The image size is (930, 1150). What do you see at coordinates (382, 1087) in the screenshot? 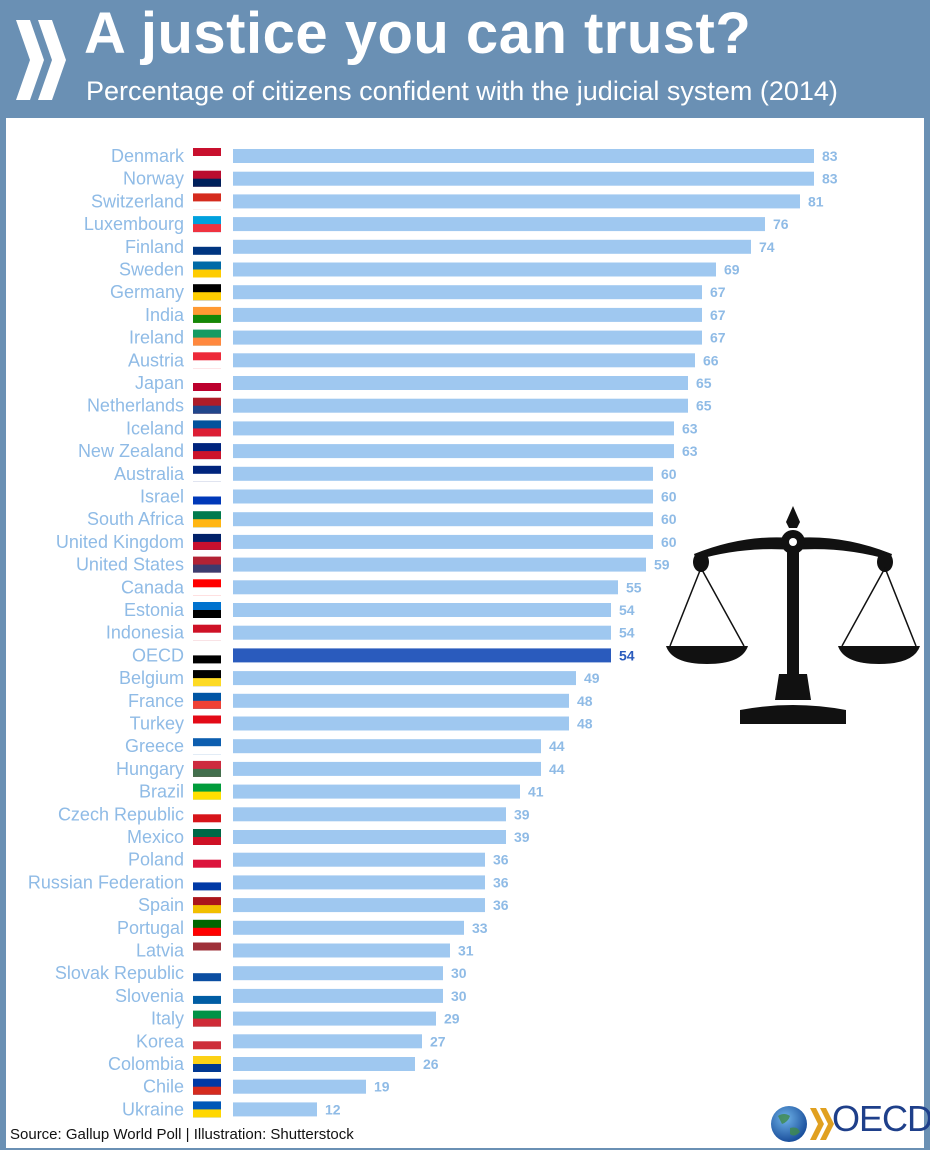
I see `value-label: 19` at bounding box center [382, 1087].